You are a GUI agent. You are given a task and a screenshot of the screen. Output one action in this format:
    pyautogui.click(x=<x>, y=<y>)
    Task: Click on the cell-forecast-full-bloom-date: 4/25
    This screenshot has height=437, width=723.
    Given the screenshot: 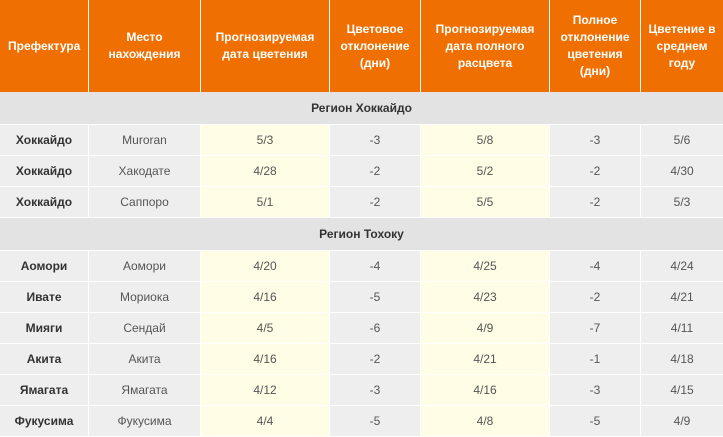 What is the action you would take?
    pyautogui.click(x=485, y=266)
    